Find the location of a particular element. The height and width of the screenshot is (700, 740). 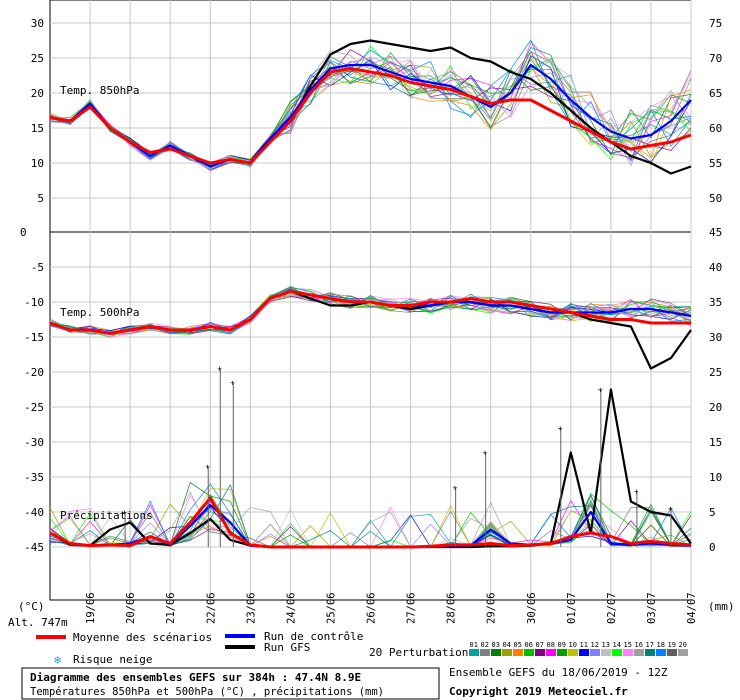

x-tick-label: 02/07 is located at coordinates (612, 608).